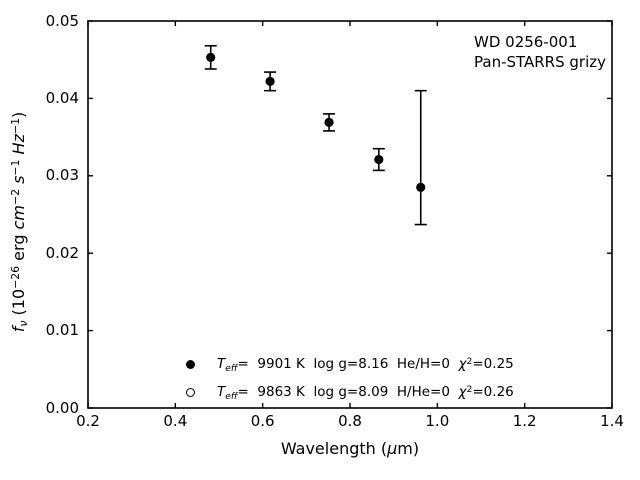 This screenshot has height=480, width=640. I want to click on legend-row-label: Teff= 9863 K log g=8.09 H/He=0 χ2=0.26, so click(365, 392).